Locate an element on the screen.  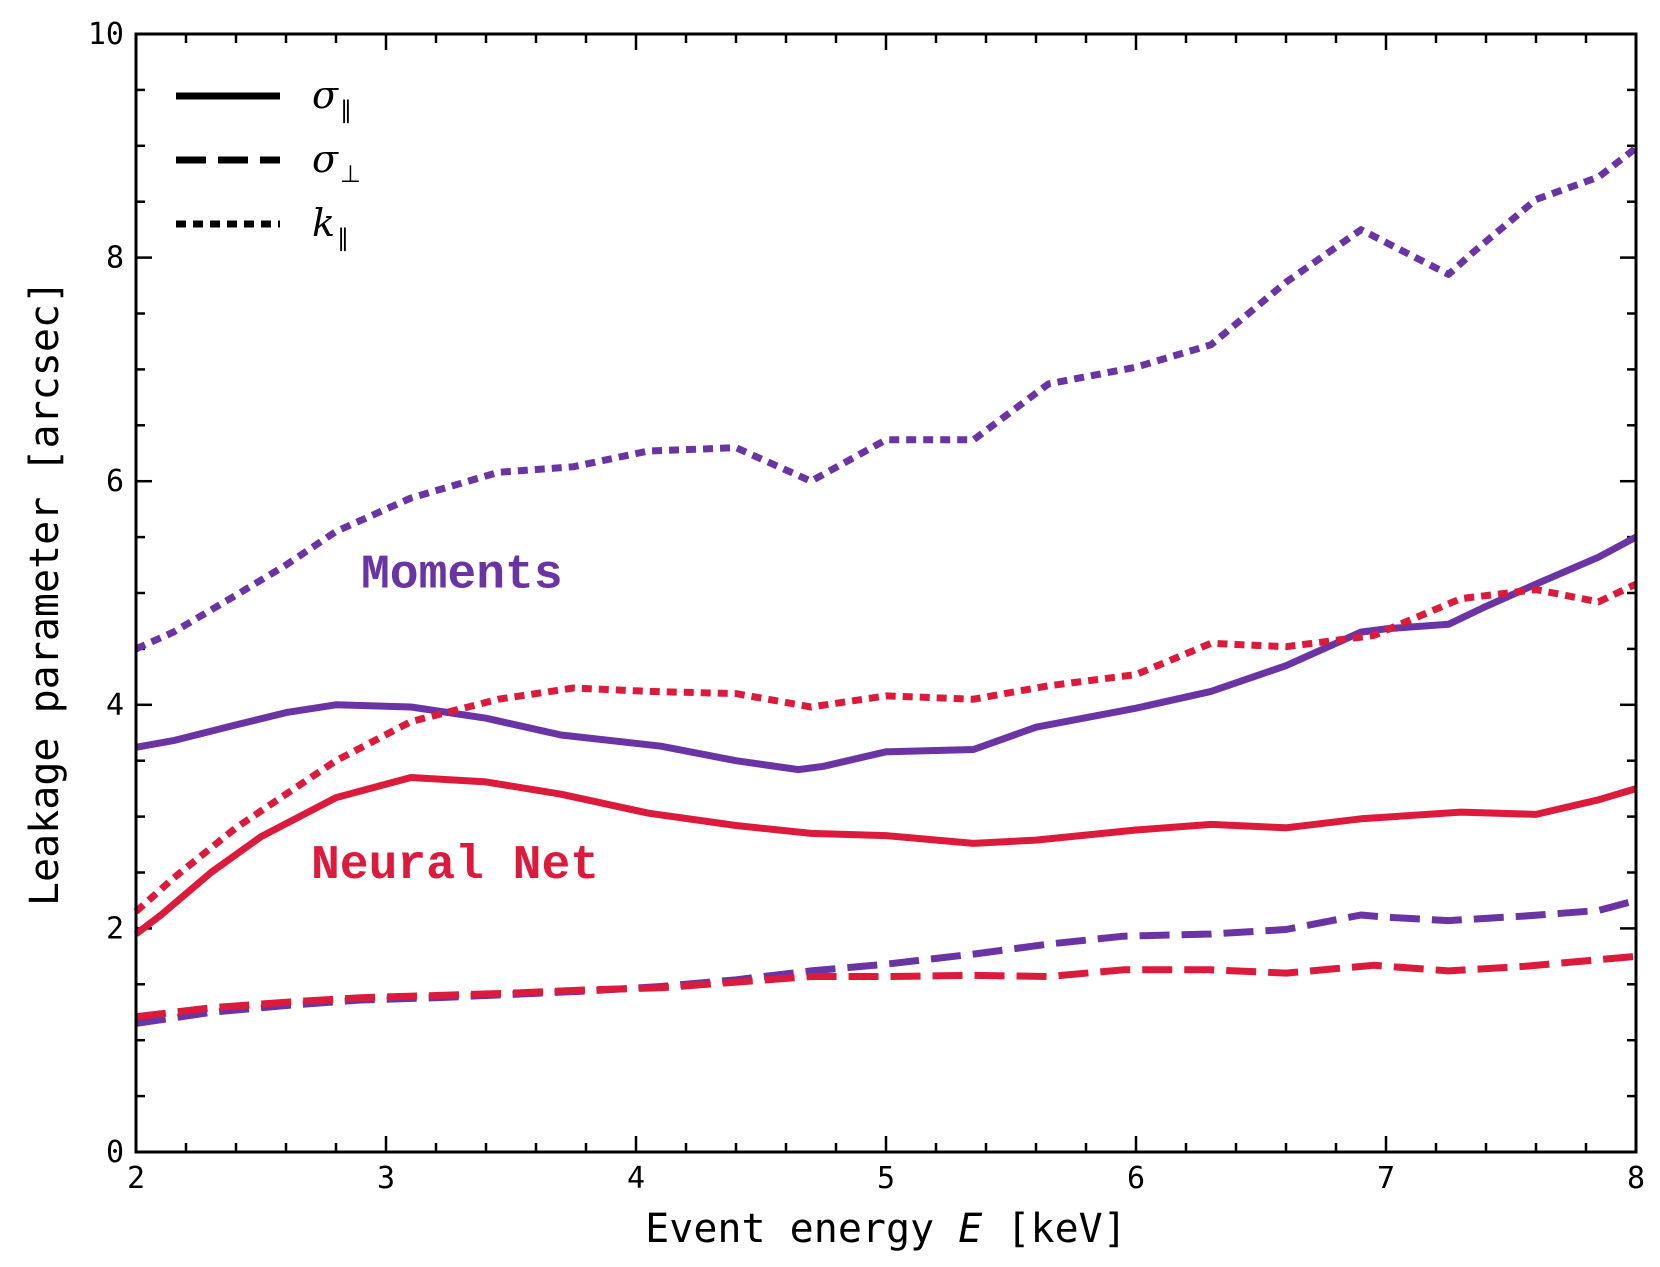
y-tick-label: 10 is located at coordinates (106, 34).